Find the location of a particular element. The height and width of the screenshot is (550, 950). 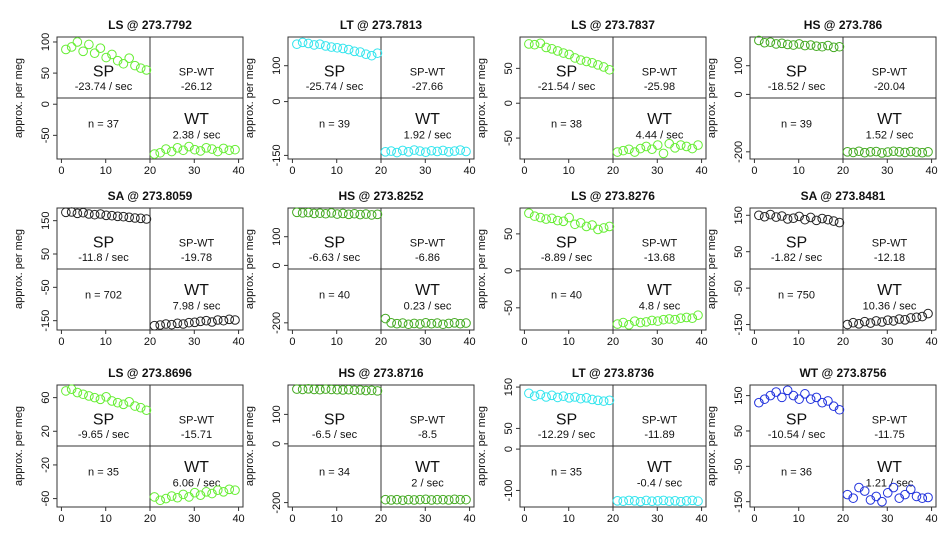

n-count: n = 39 is located at coordinates (334, 125).